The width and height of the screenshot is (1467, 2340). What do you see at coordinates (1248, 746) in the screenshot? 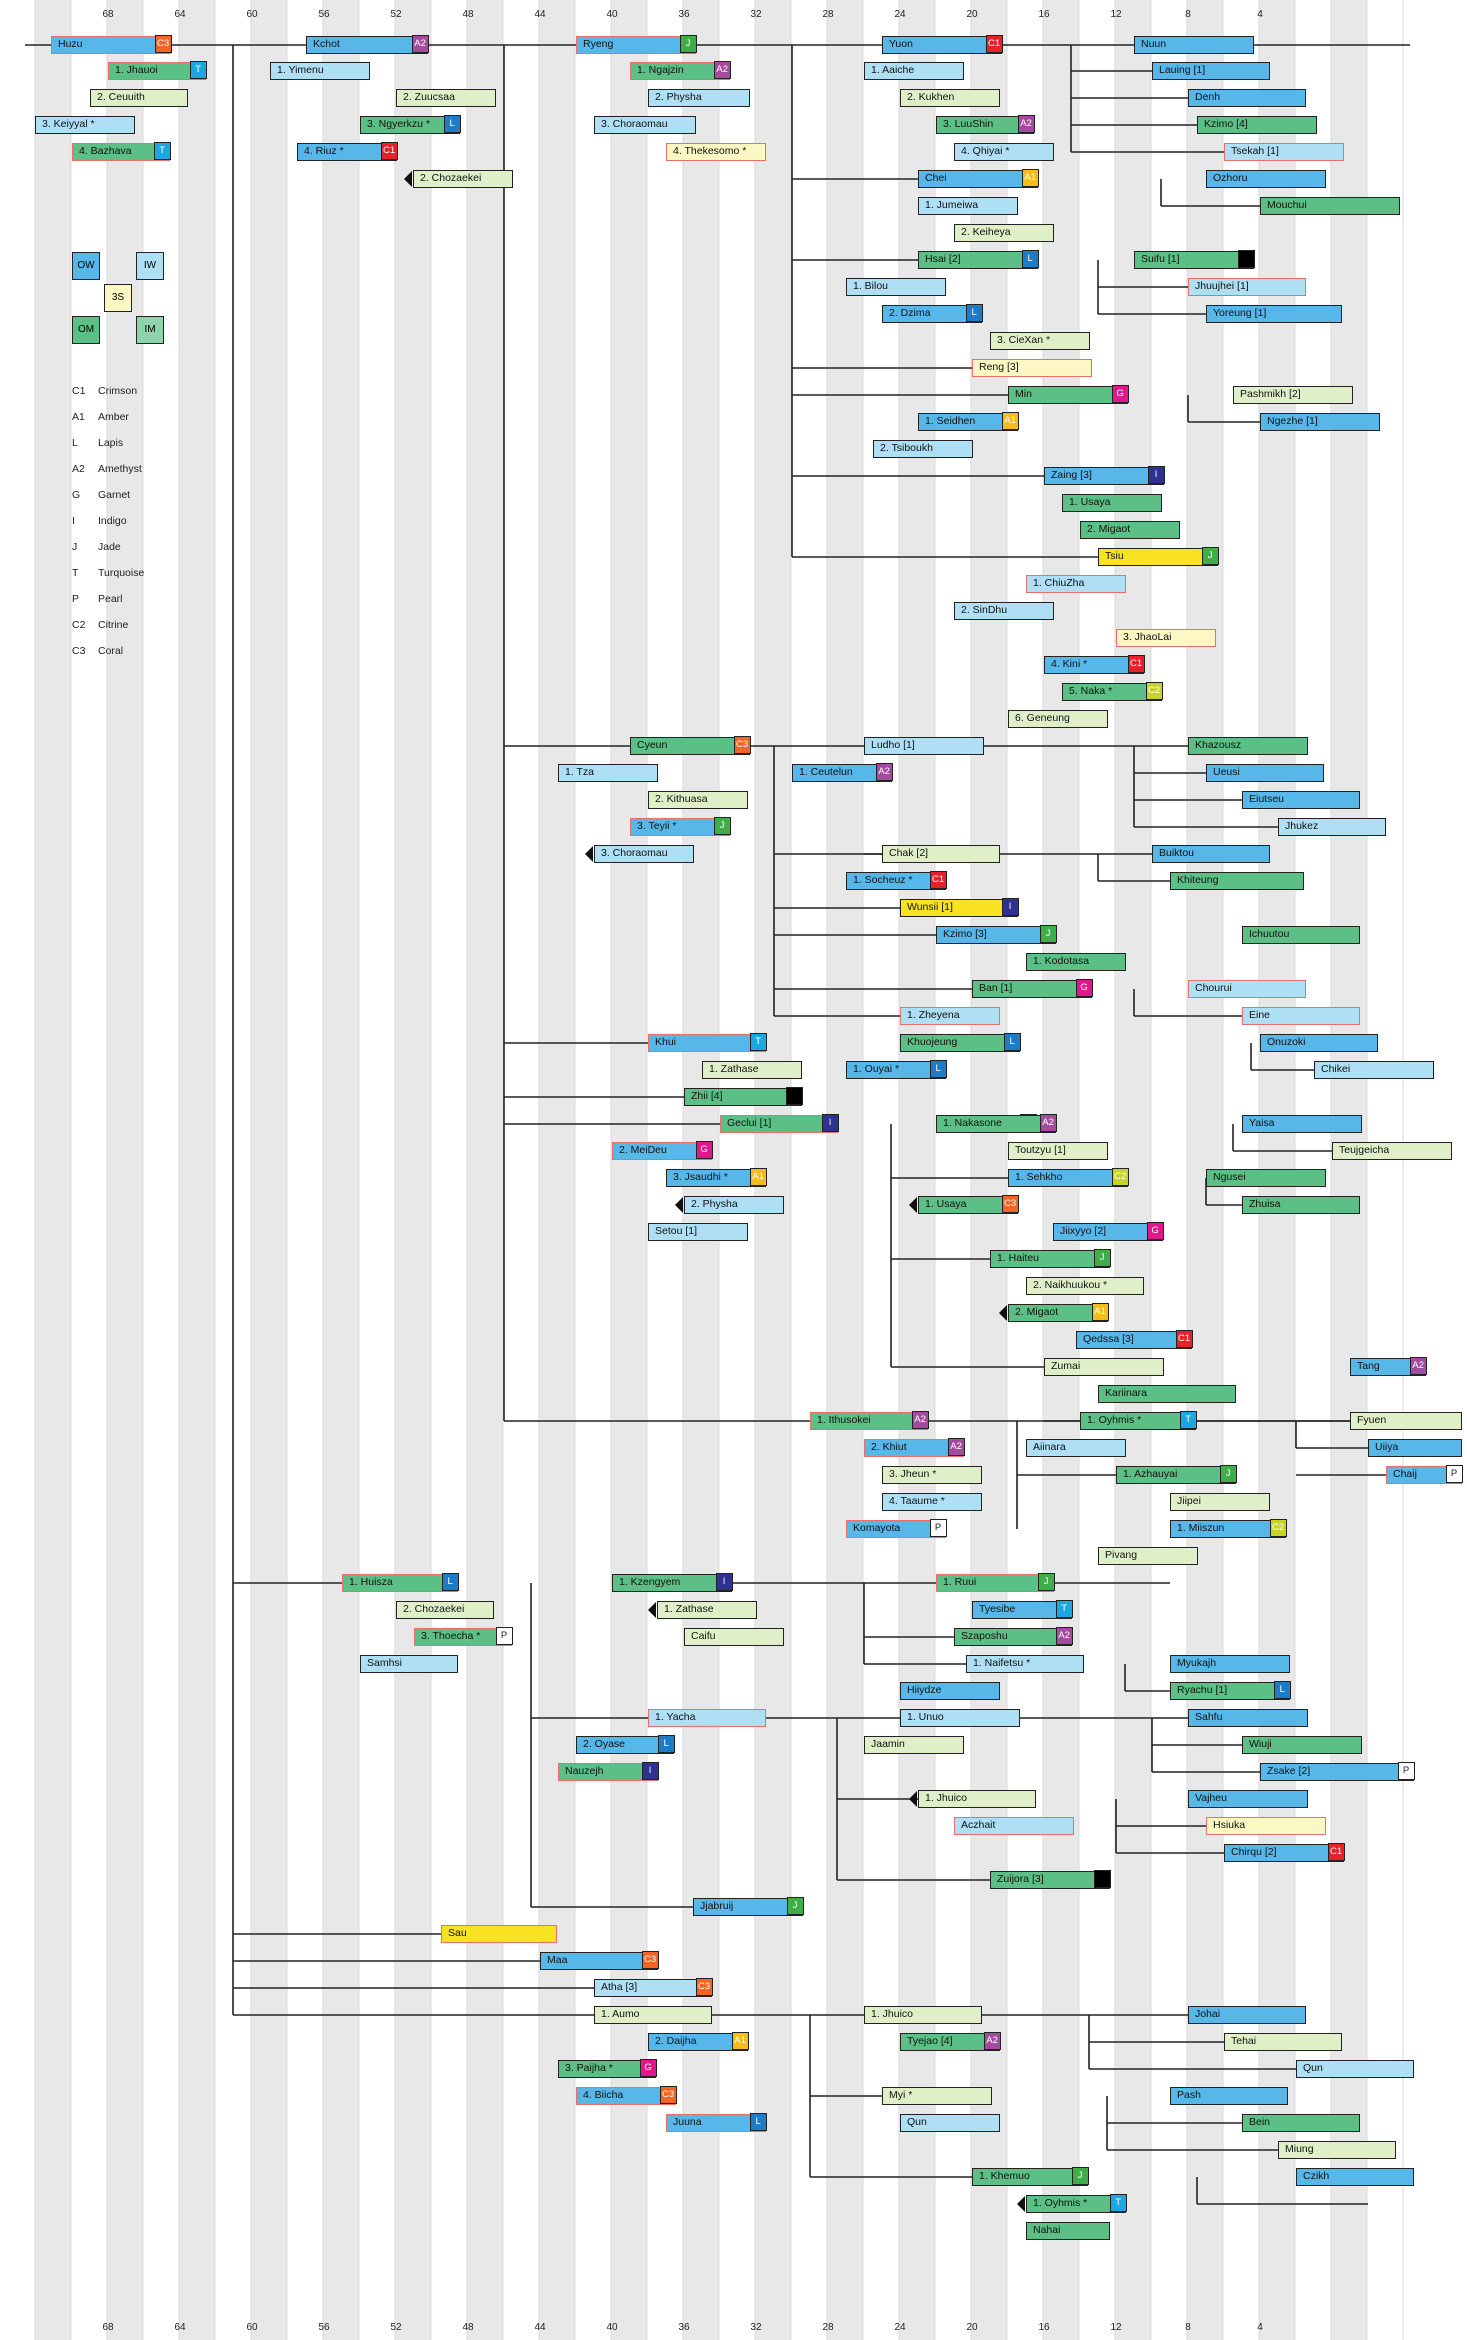
I see `tree-node: Khazousz` at bounding box center [1248, 746].